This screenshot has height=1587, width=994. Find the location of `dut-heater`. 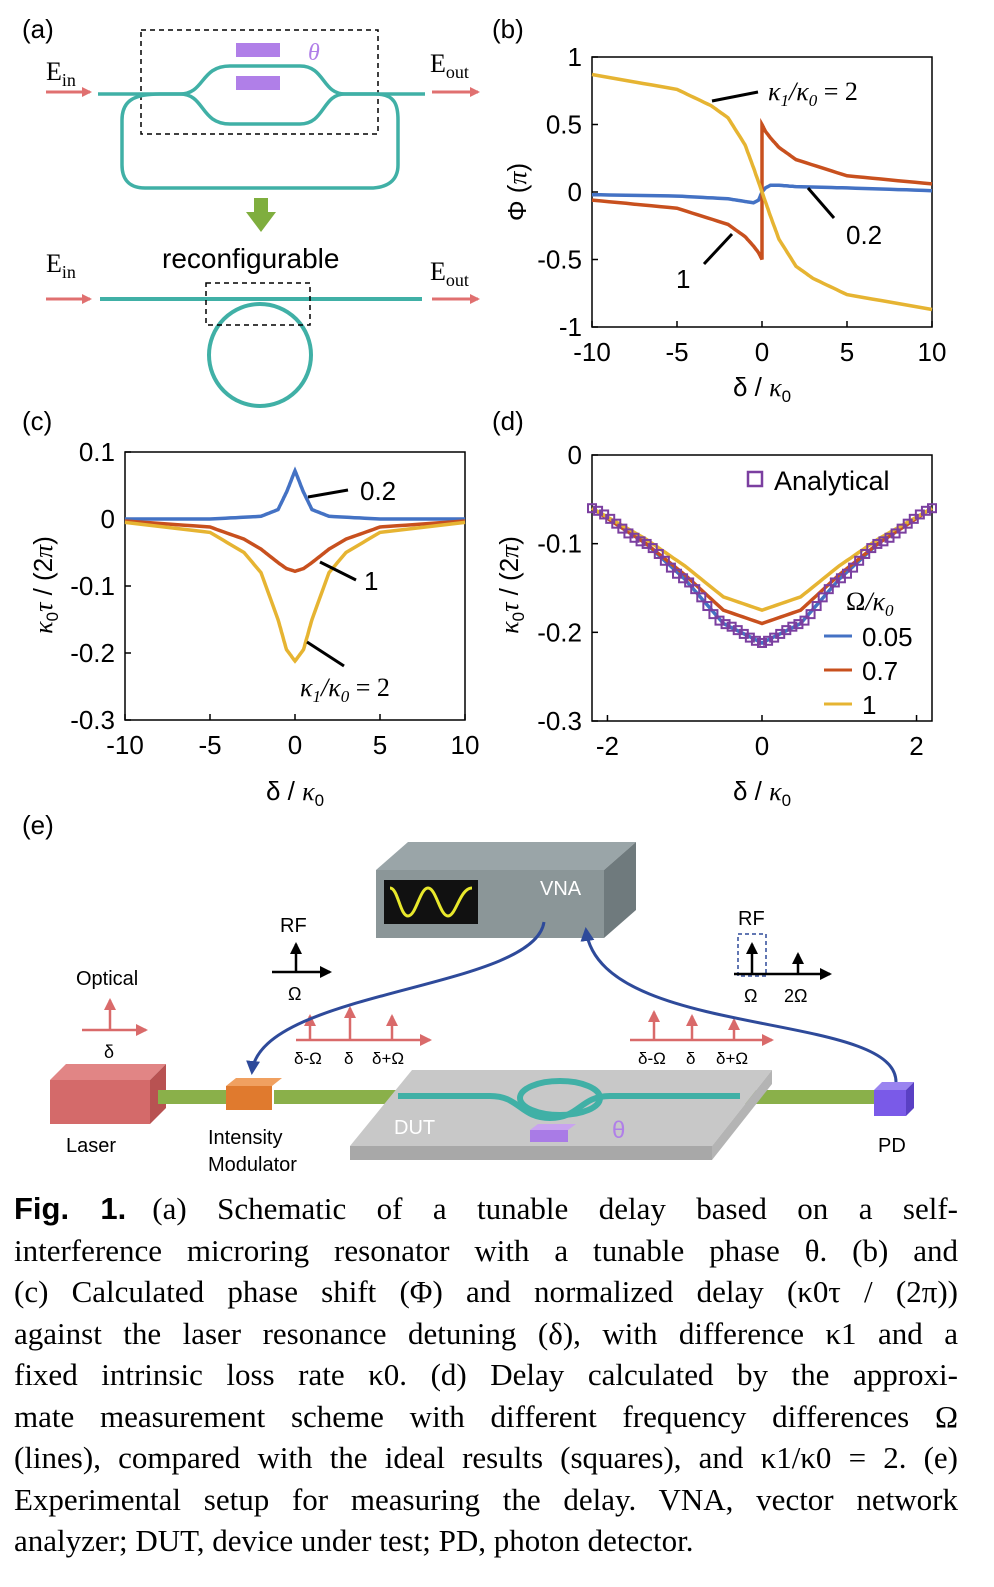

dut-heater is located at coordinates (549, 1136).